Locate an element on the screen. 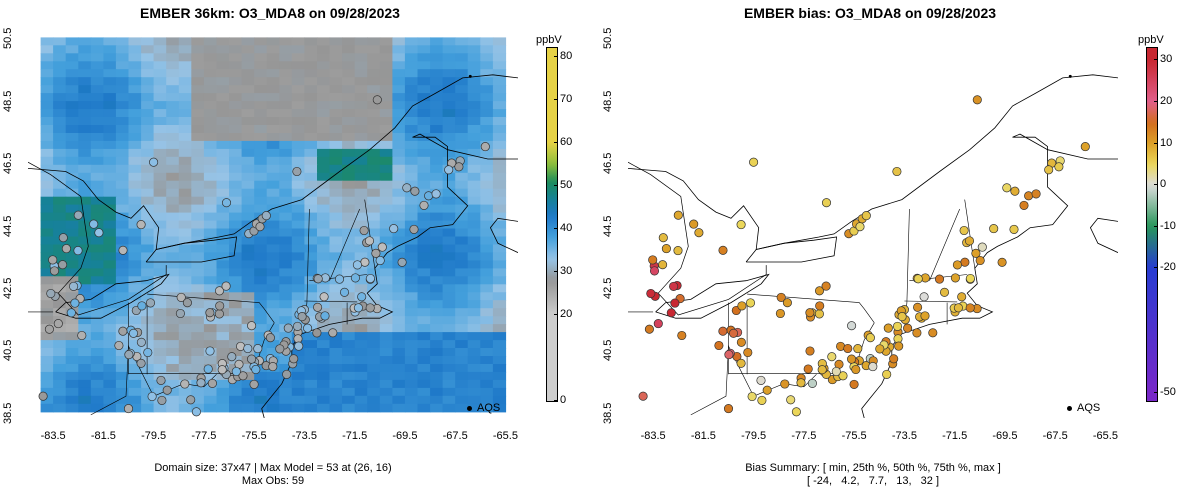 Image resolution: width=1200 pixels, height=502 pixels. x-tick-label: -75.5 is located at coordinates (854, 436).